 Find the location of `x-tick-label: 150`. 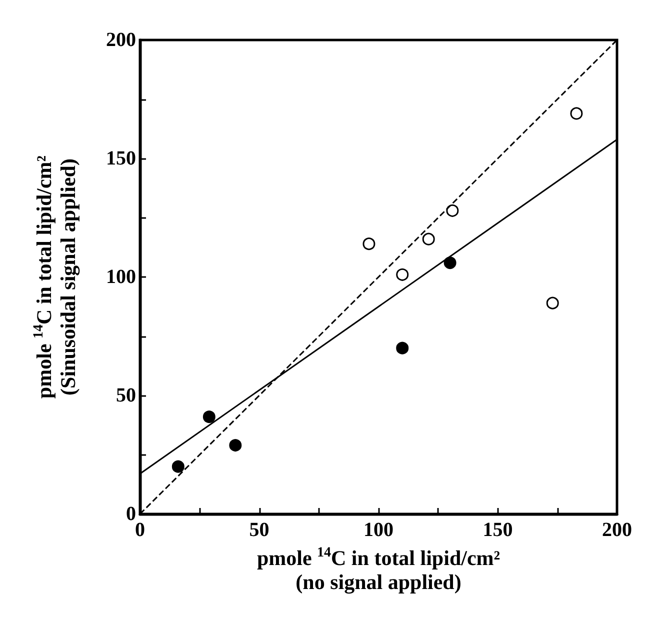

x-tick-label: 150 is located at coordinates (497, 530).